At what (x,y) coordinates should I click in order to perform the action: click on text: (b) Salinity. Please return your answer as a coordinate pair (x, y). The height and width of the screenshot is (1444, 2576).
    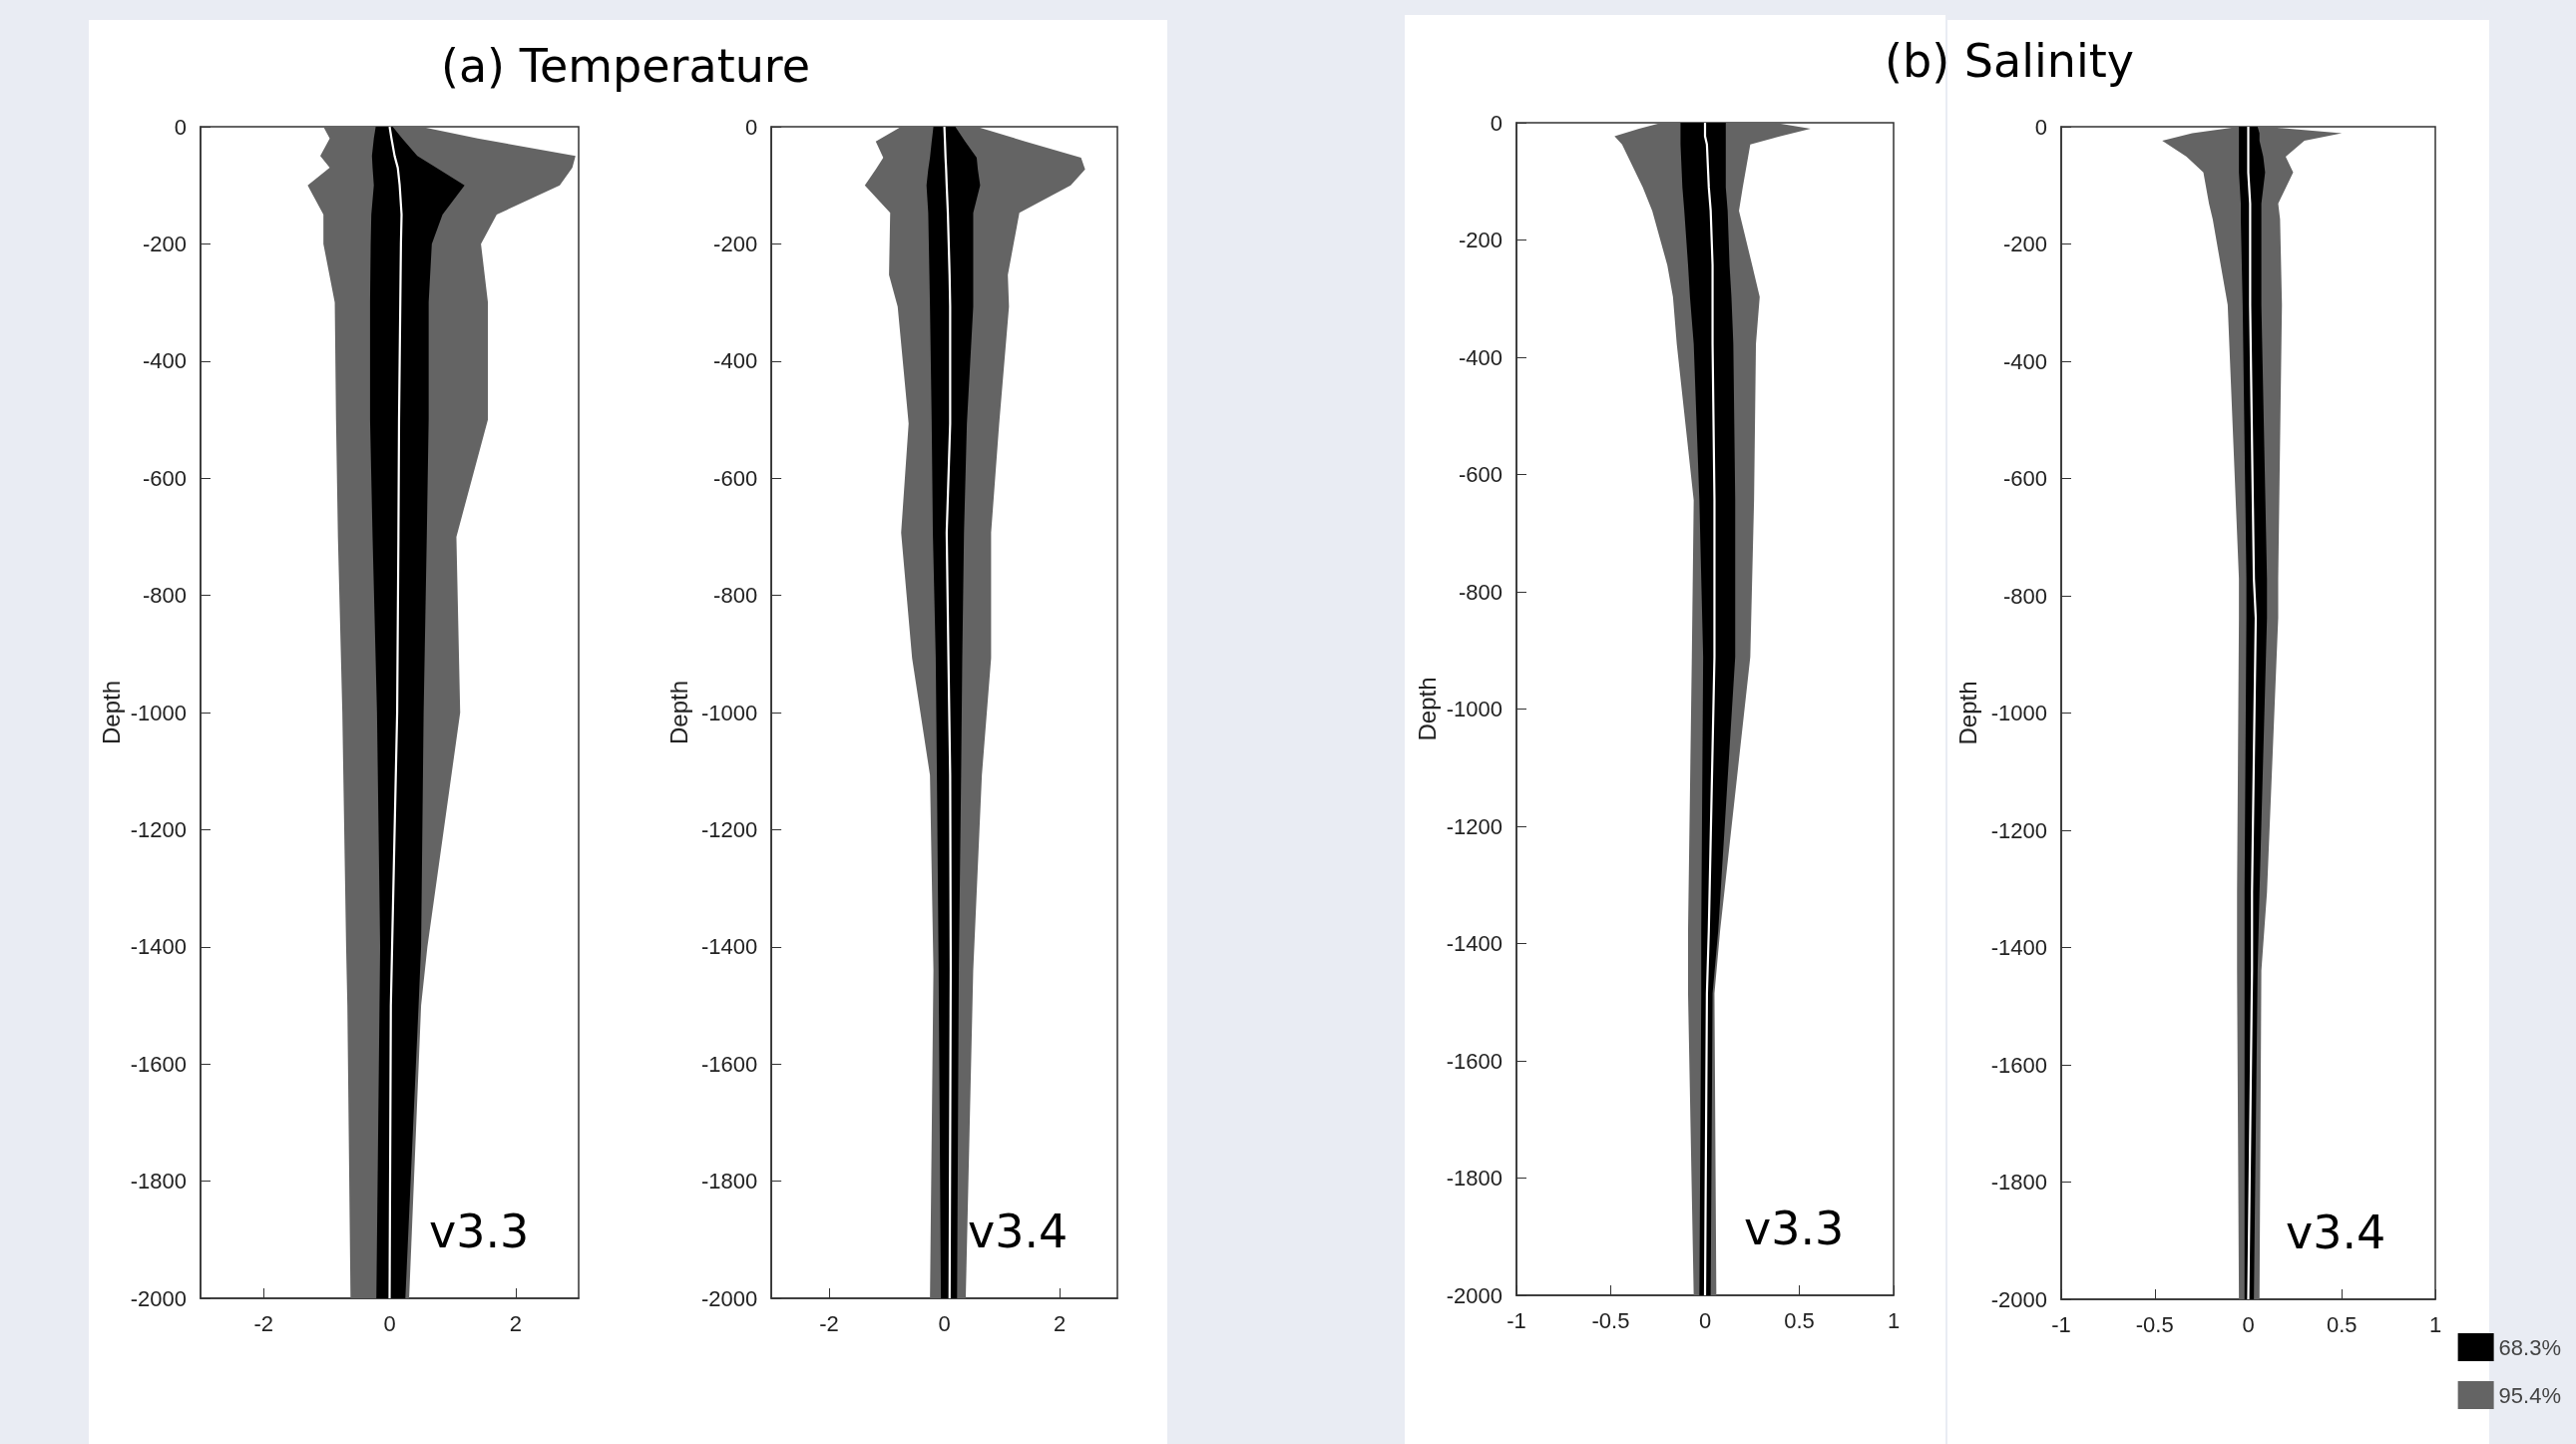
    Looking at the image, I should click on (2009, 61).